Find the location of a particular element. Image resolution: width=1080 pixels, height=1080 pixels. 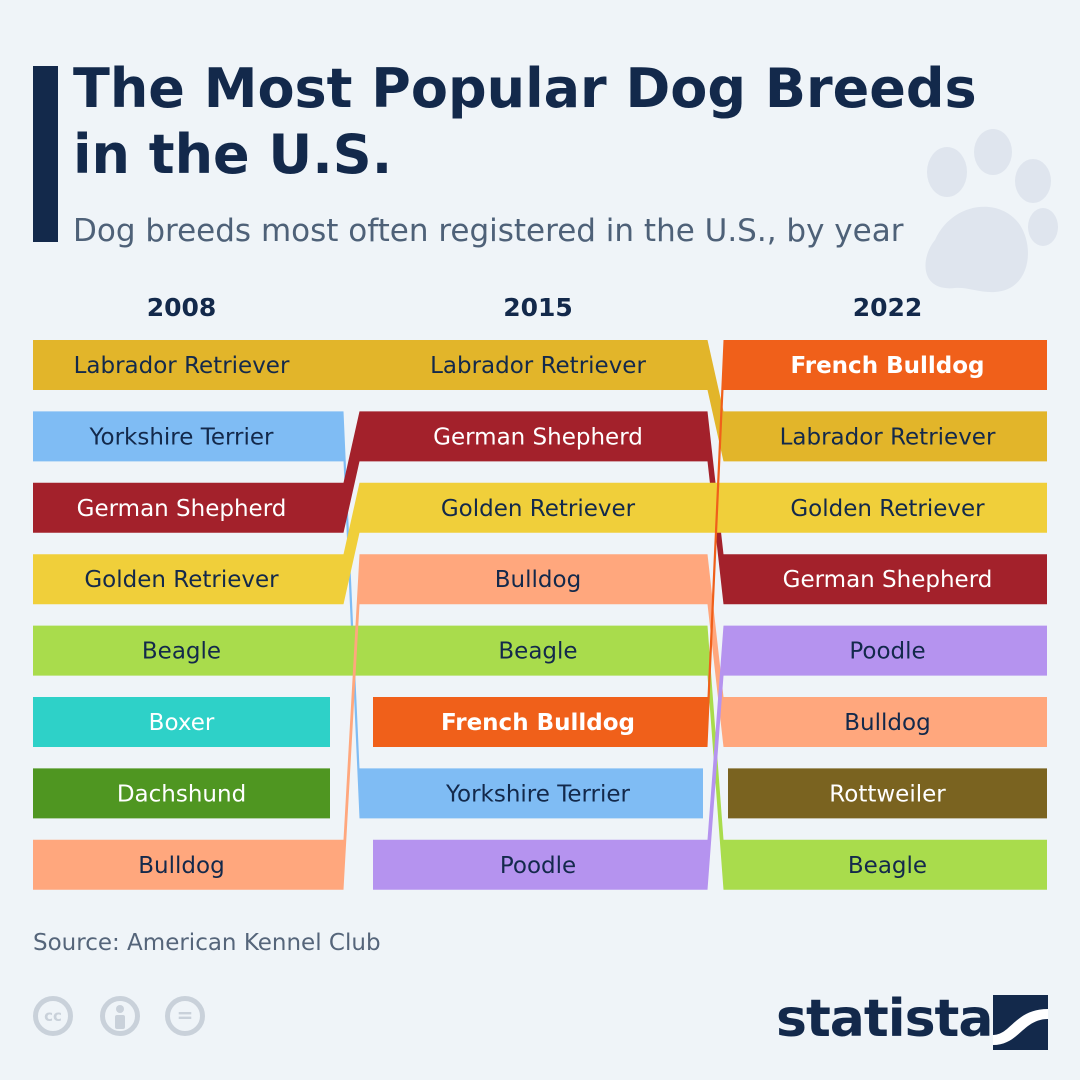

band-golden-retriever is located at coordinates (540, 543).